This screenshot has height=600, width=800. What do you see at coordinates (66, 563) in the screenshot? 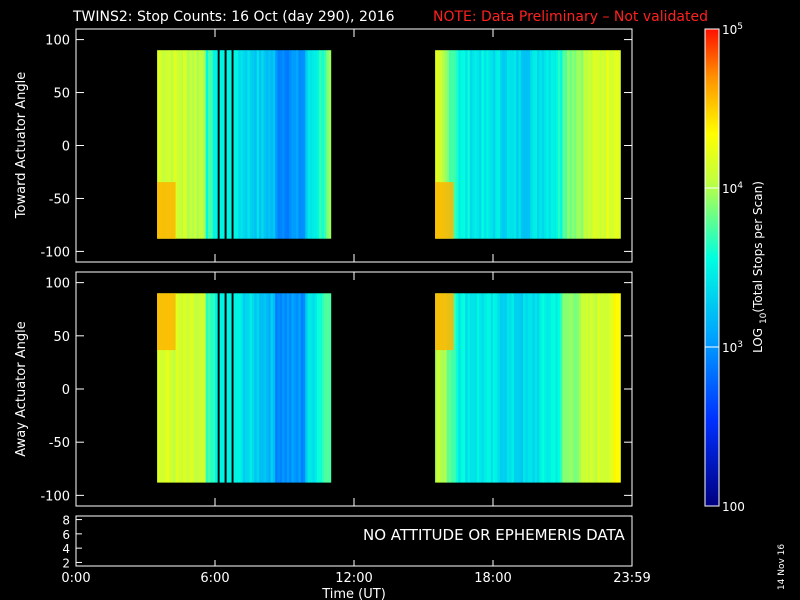
I see `y-tick-label: 2` at bounding box center [66, 563].